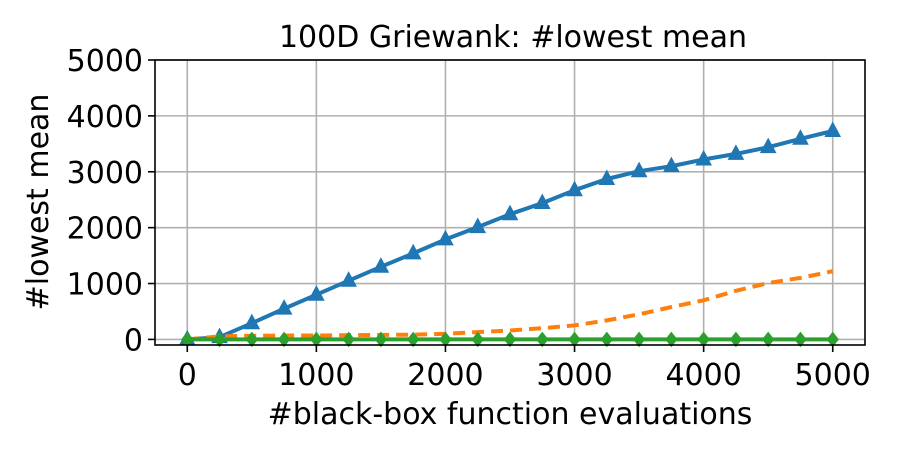 Image resolution: width=900 pixels, height=450 pixels. I want to click on x-tick-label: 3000, so click(574, 375).